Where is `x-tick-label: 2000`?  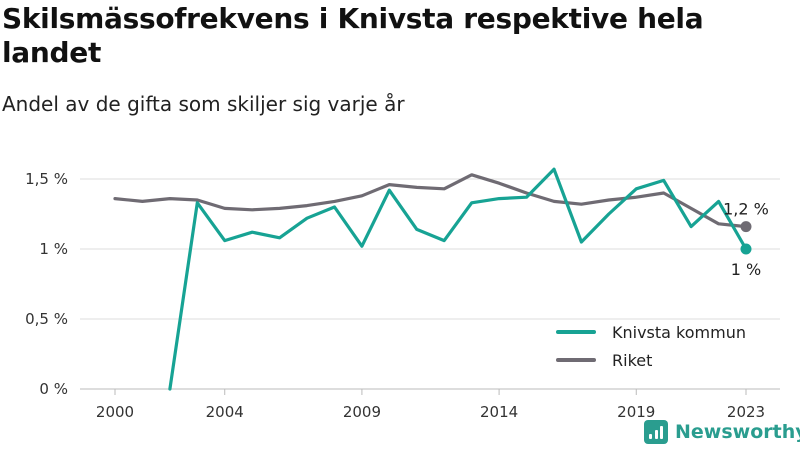 x-tick-label: 2000 is located at coordinates (115, 412).